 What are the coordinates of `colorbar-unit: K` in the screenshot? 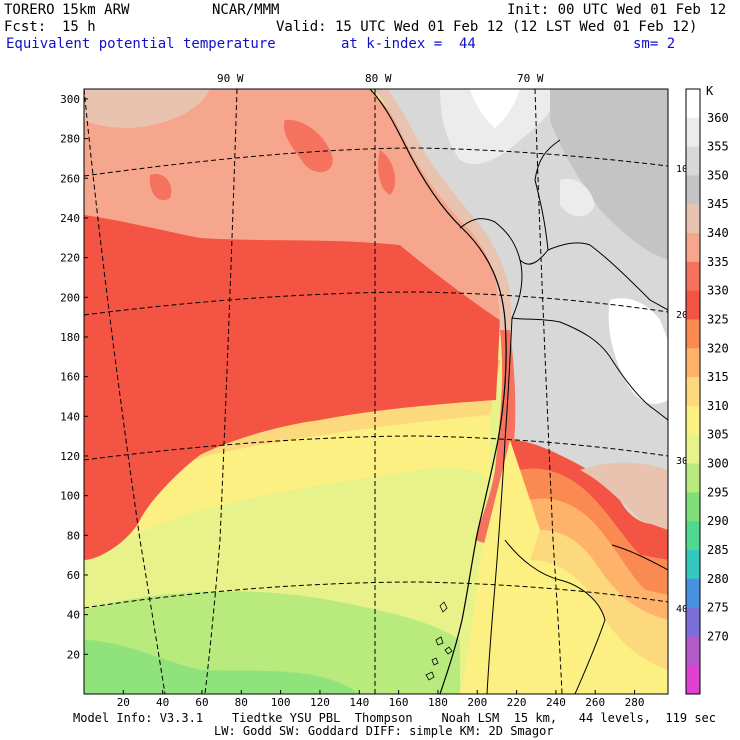 It's located at (710, 91).